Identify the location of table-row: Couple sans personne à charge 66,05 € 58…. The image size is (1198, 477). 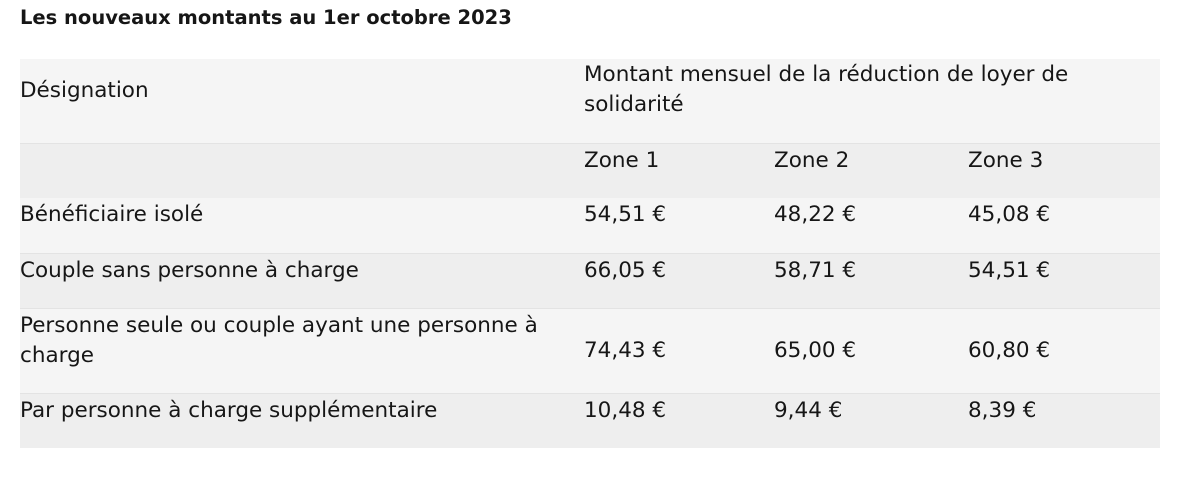
(590, 280).